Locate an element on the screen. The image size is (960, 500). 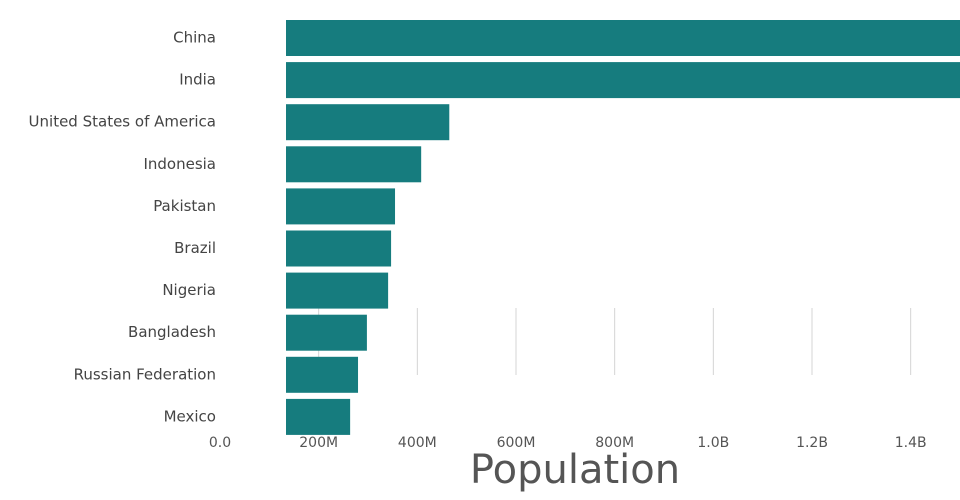
y-tick-label: India is located at coordinates (197, 80).